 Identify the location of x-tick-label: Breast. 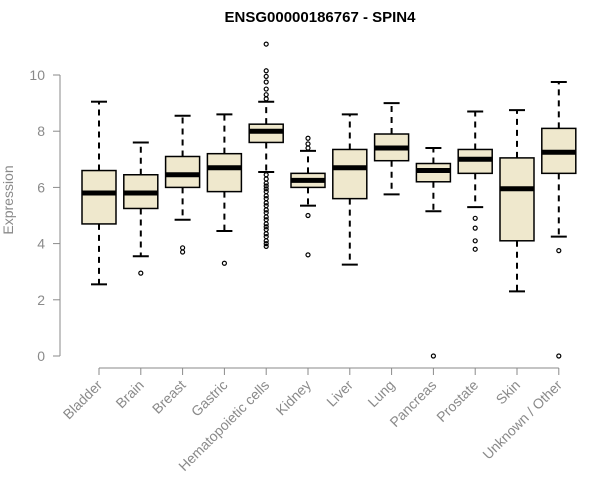
(169, 397).